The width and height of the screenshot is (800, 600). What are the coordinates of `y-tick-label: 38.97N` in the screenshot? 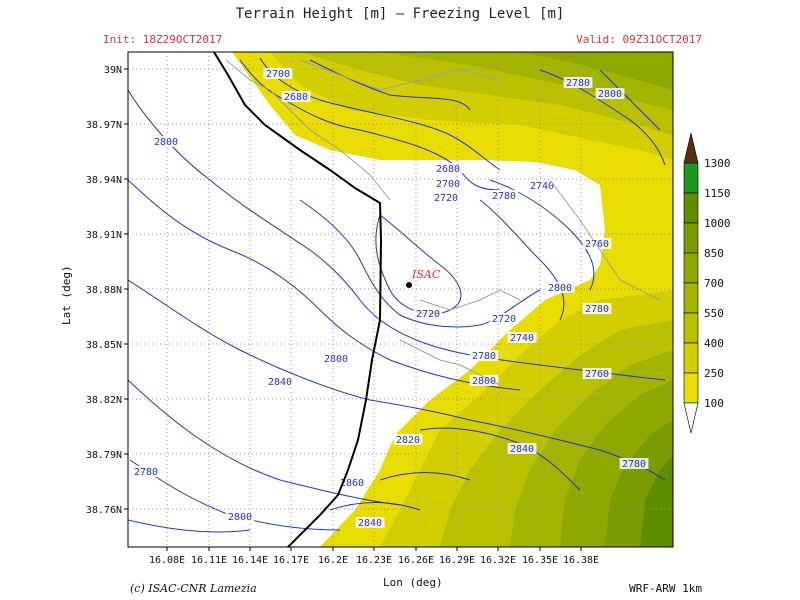 It's located at (104, 125).